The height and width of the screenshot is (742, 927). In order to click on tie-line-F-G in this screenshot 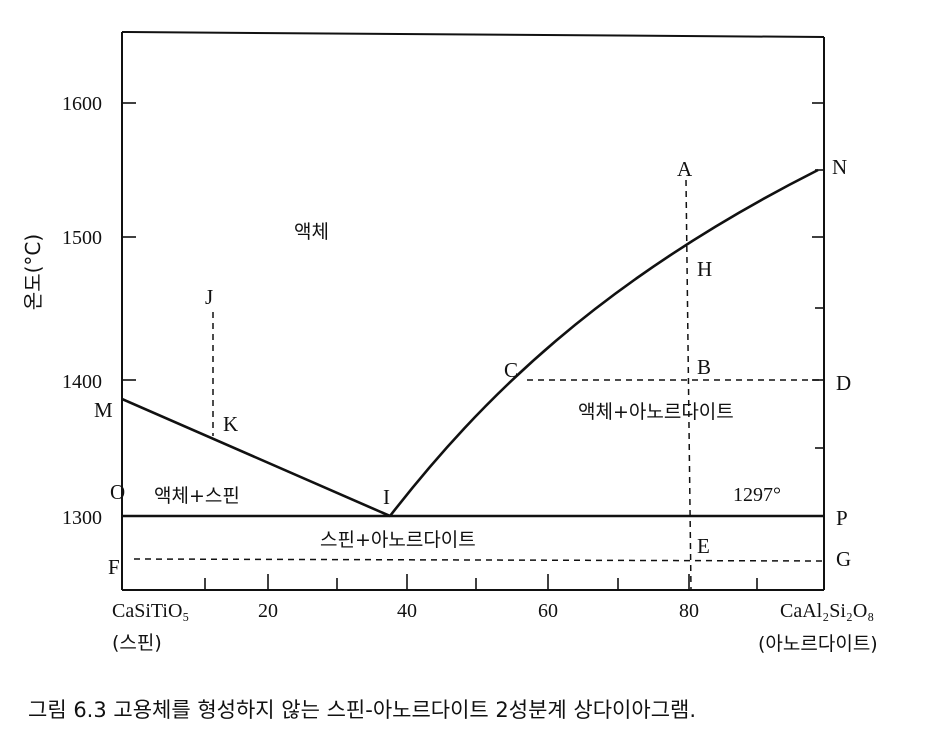, I will do `click(479, 560)`.